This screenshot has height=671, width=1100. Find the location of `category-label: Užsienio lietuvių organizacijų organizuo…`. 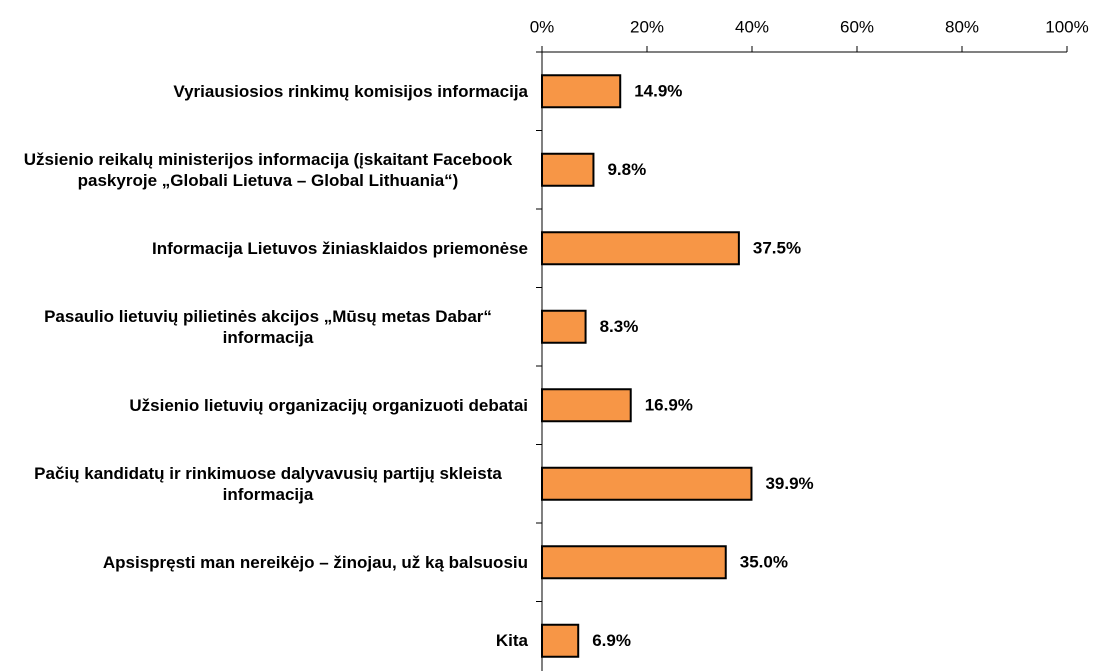

category-label: Užsienio lietuvių organizacijų organizuo… is located at coordinates (268, 405).